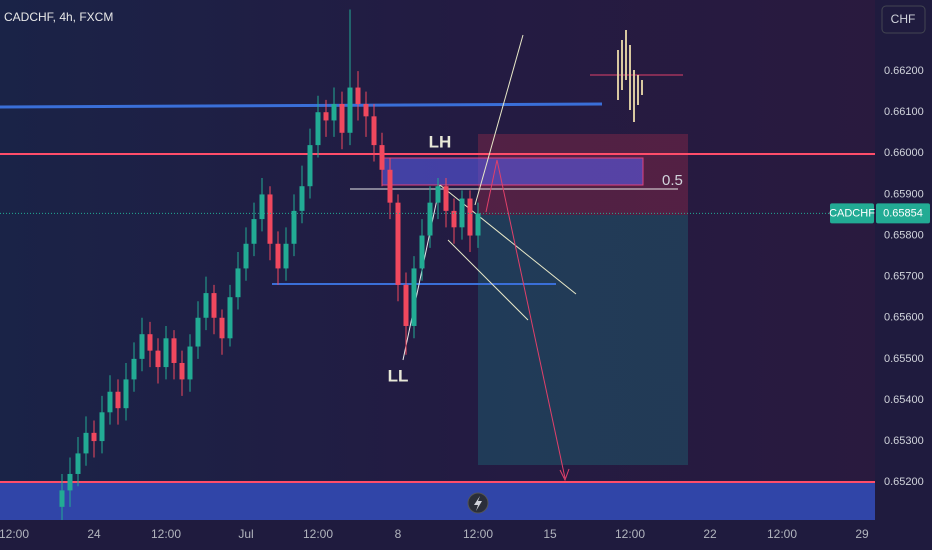  I want to click on x-tick-label: 24, so click(94, 534).